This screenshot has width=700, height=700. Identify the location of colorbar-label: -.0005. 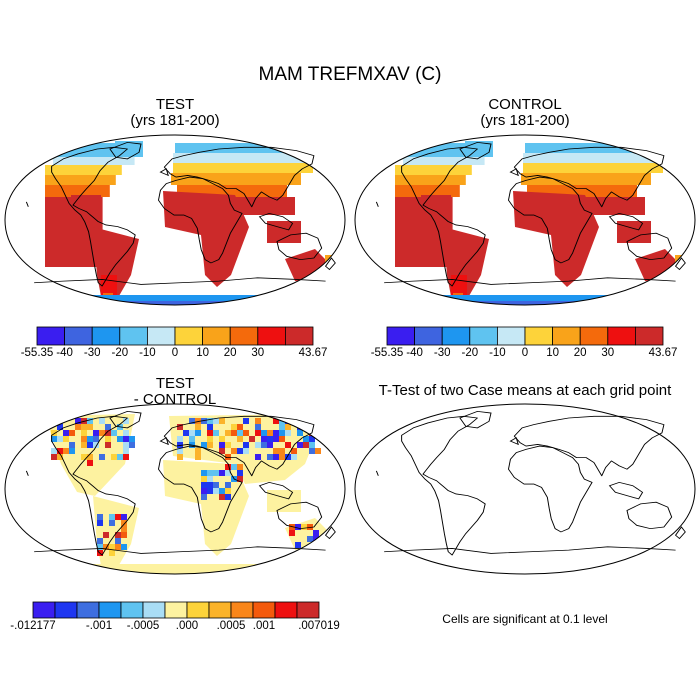
(143, 626).